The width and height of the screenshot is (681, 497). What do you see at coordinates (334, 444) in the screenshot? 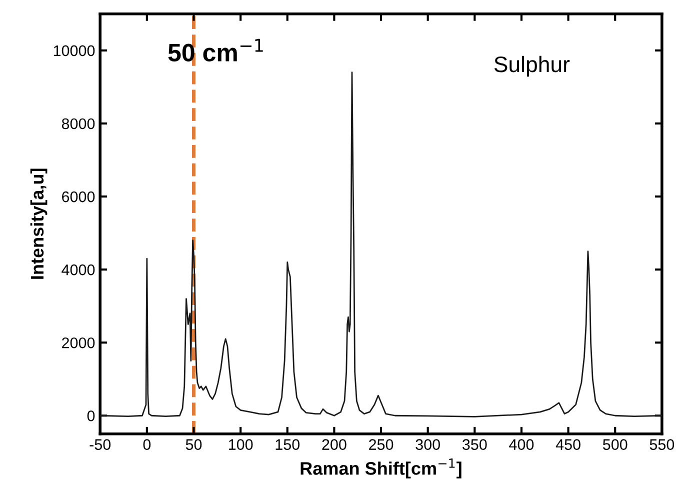
I see `x-tick-label: 200` at bounding box center [334, 444].